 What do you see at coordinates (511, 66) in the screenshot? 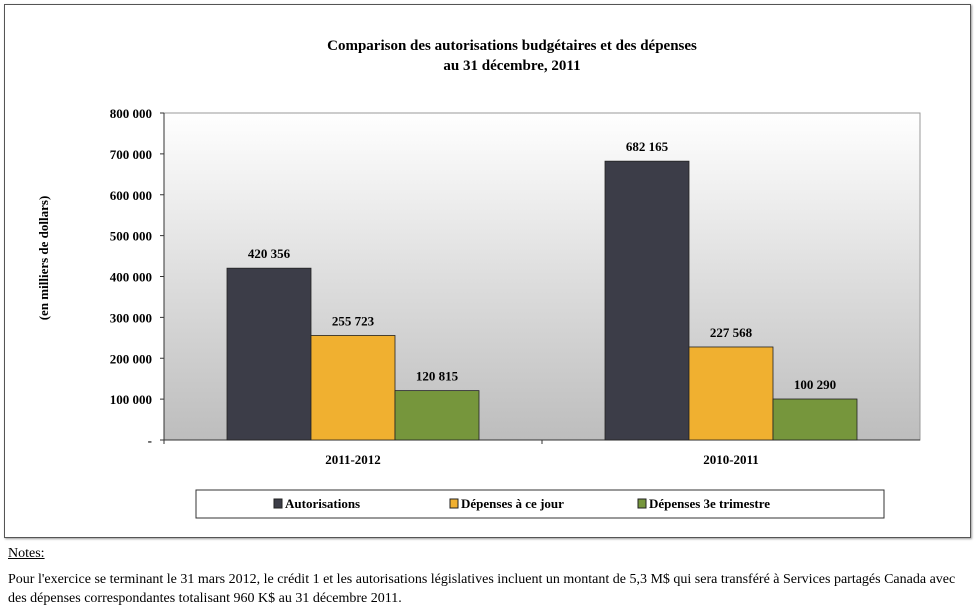
I see `chart-subtitle: au 31 décembre, 2011` at bounding box center [511, 66].